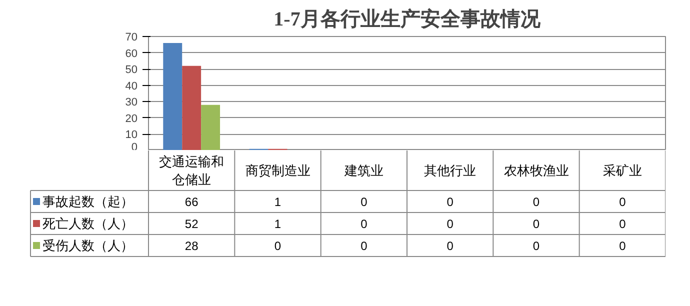 The image size is (690, 306). What do you see at coordinates (131, 86) in the screenshot?
I see `y-tick-label: 40` at bounding box center [131, 86].